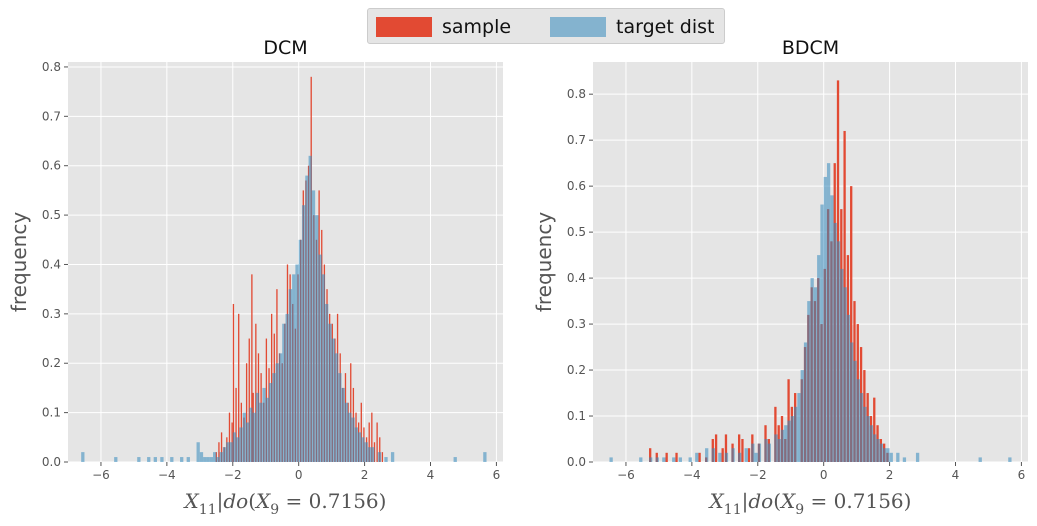 This screenshot has height=526, width=1037. Describe the element at coordinates (285, 48) in the screenshot. I see `chart-title: DCM` at that location.